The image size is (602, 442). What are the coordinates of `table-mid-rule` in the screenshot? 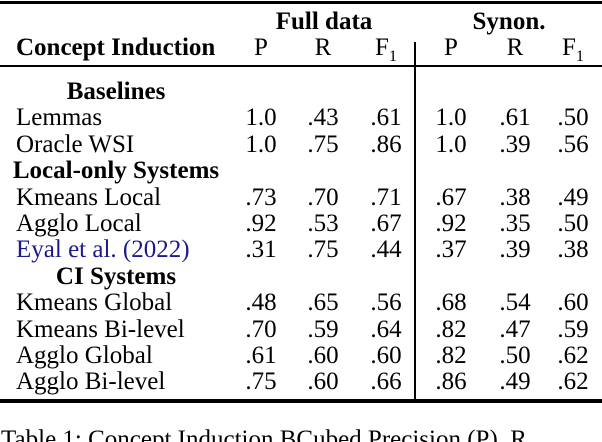 It's located at (301, 66).